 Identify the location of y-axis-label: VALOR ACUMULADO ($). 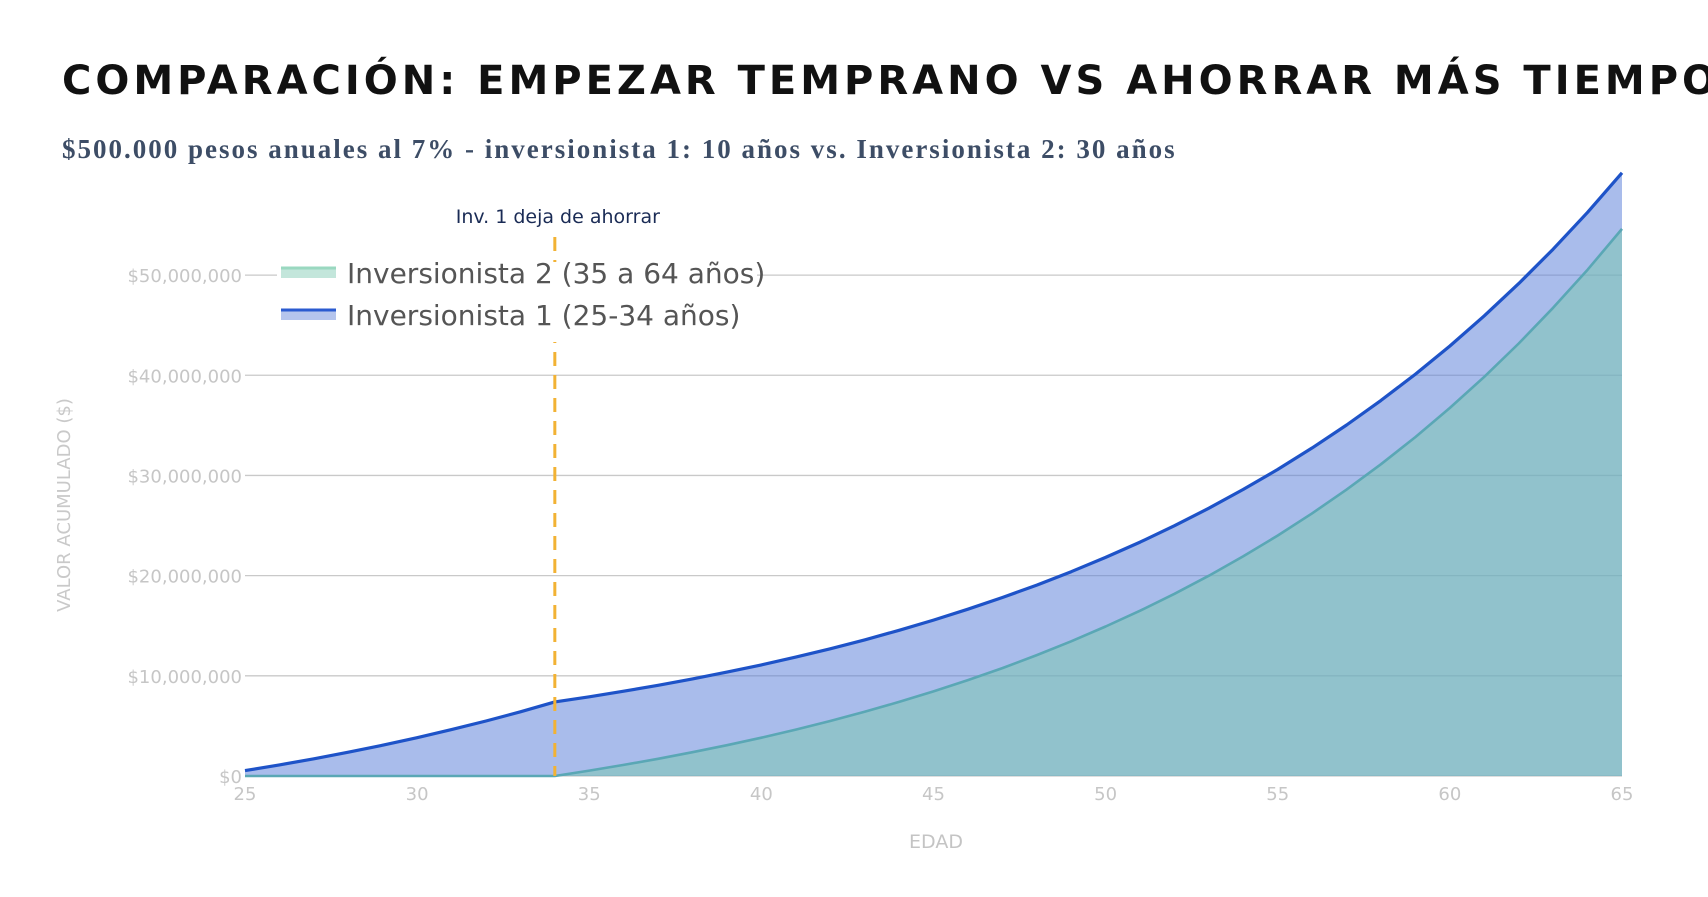
(64, 505).